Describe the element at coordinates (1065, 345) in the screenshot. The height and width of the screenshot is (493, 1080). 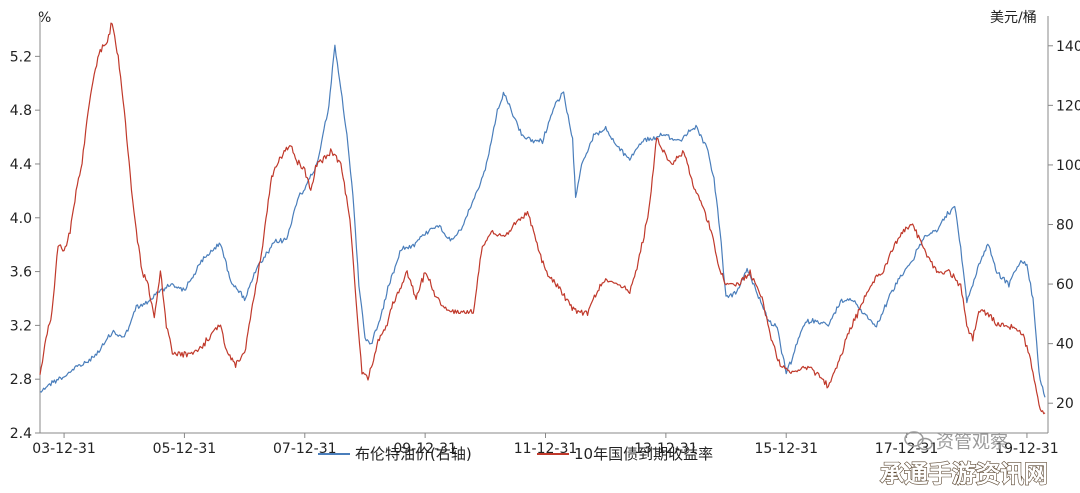
I see `right-tick-label: 40` at that location.